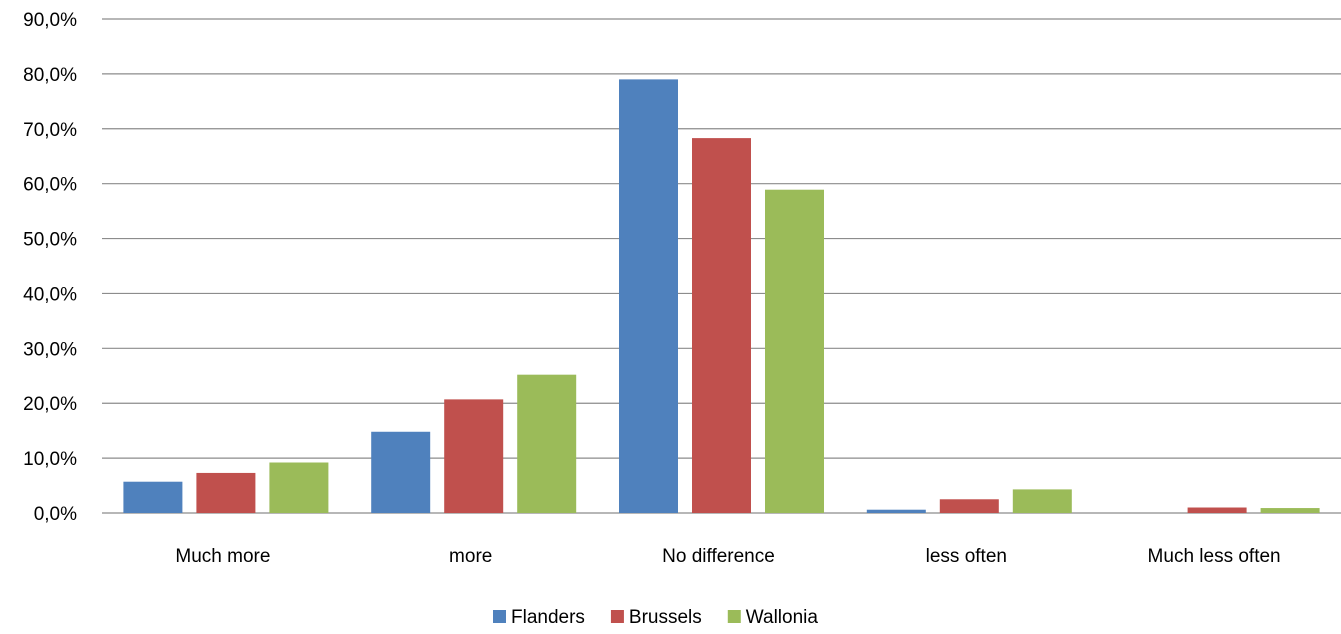 This screenshot has width=1341, height=634. Describe the element at coordinates (50, 294) in the screenshot. I see `y-tick-label: 40,0%` at that location.